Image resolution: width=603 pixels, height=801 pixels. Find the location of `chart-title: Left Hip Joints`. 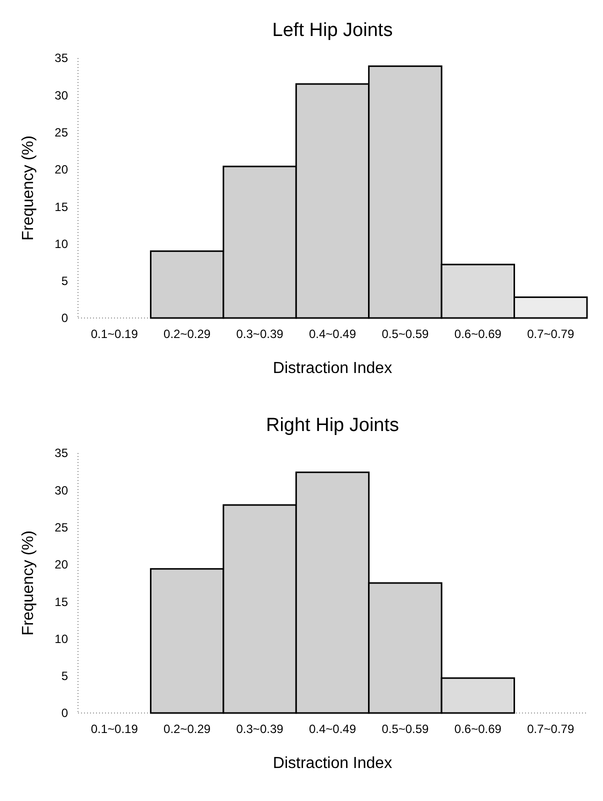

chart-title: Left Hip Joints is located at coordinates (332, 30).